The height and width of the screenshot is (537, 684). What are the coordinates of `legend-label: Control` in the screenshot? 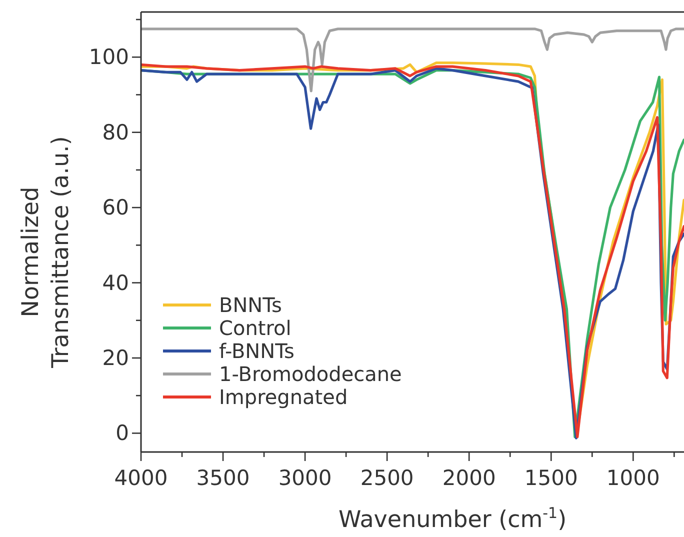 It's located at (255, 328).